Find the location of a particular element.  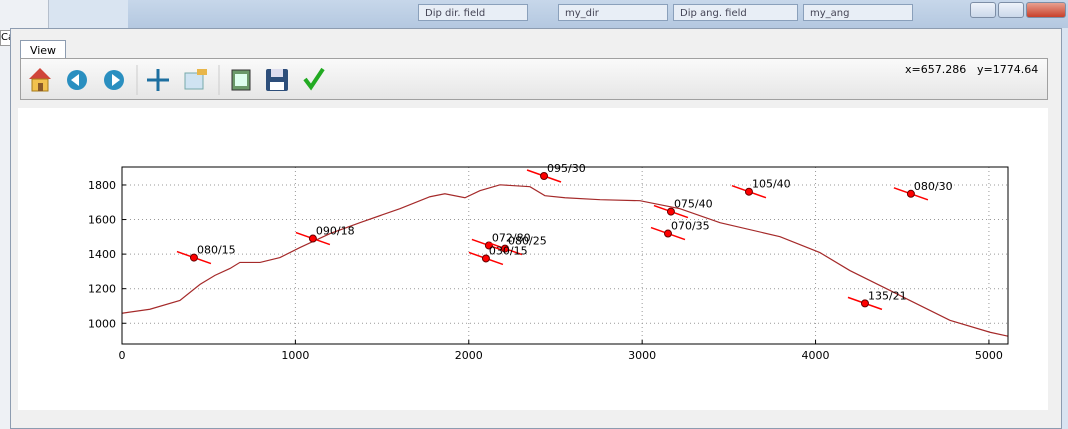

point-label: 070/35 is located at coordinates (690, 226).